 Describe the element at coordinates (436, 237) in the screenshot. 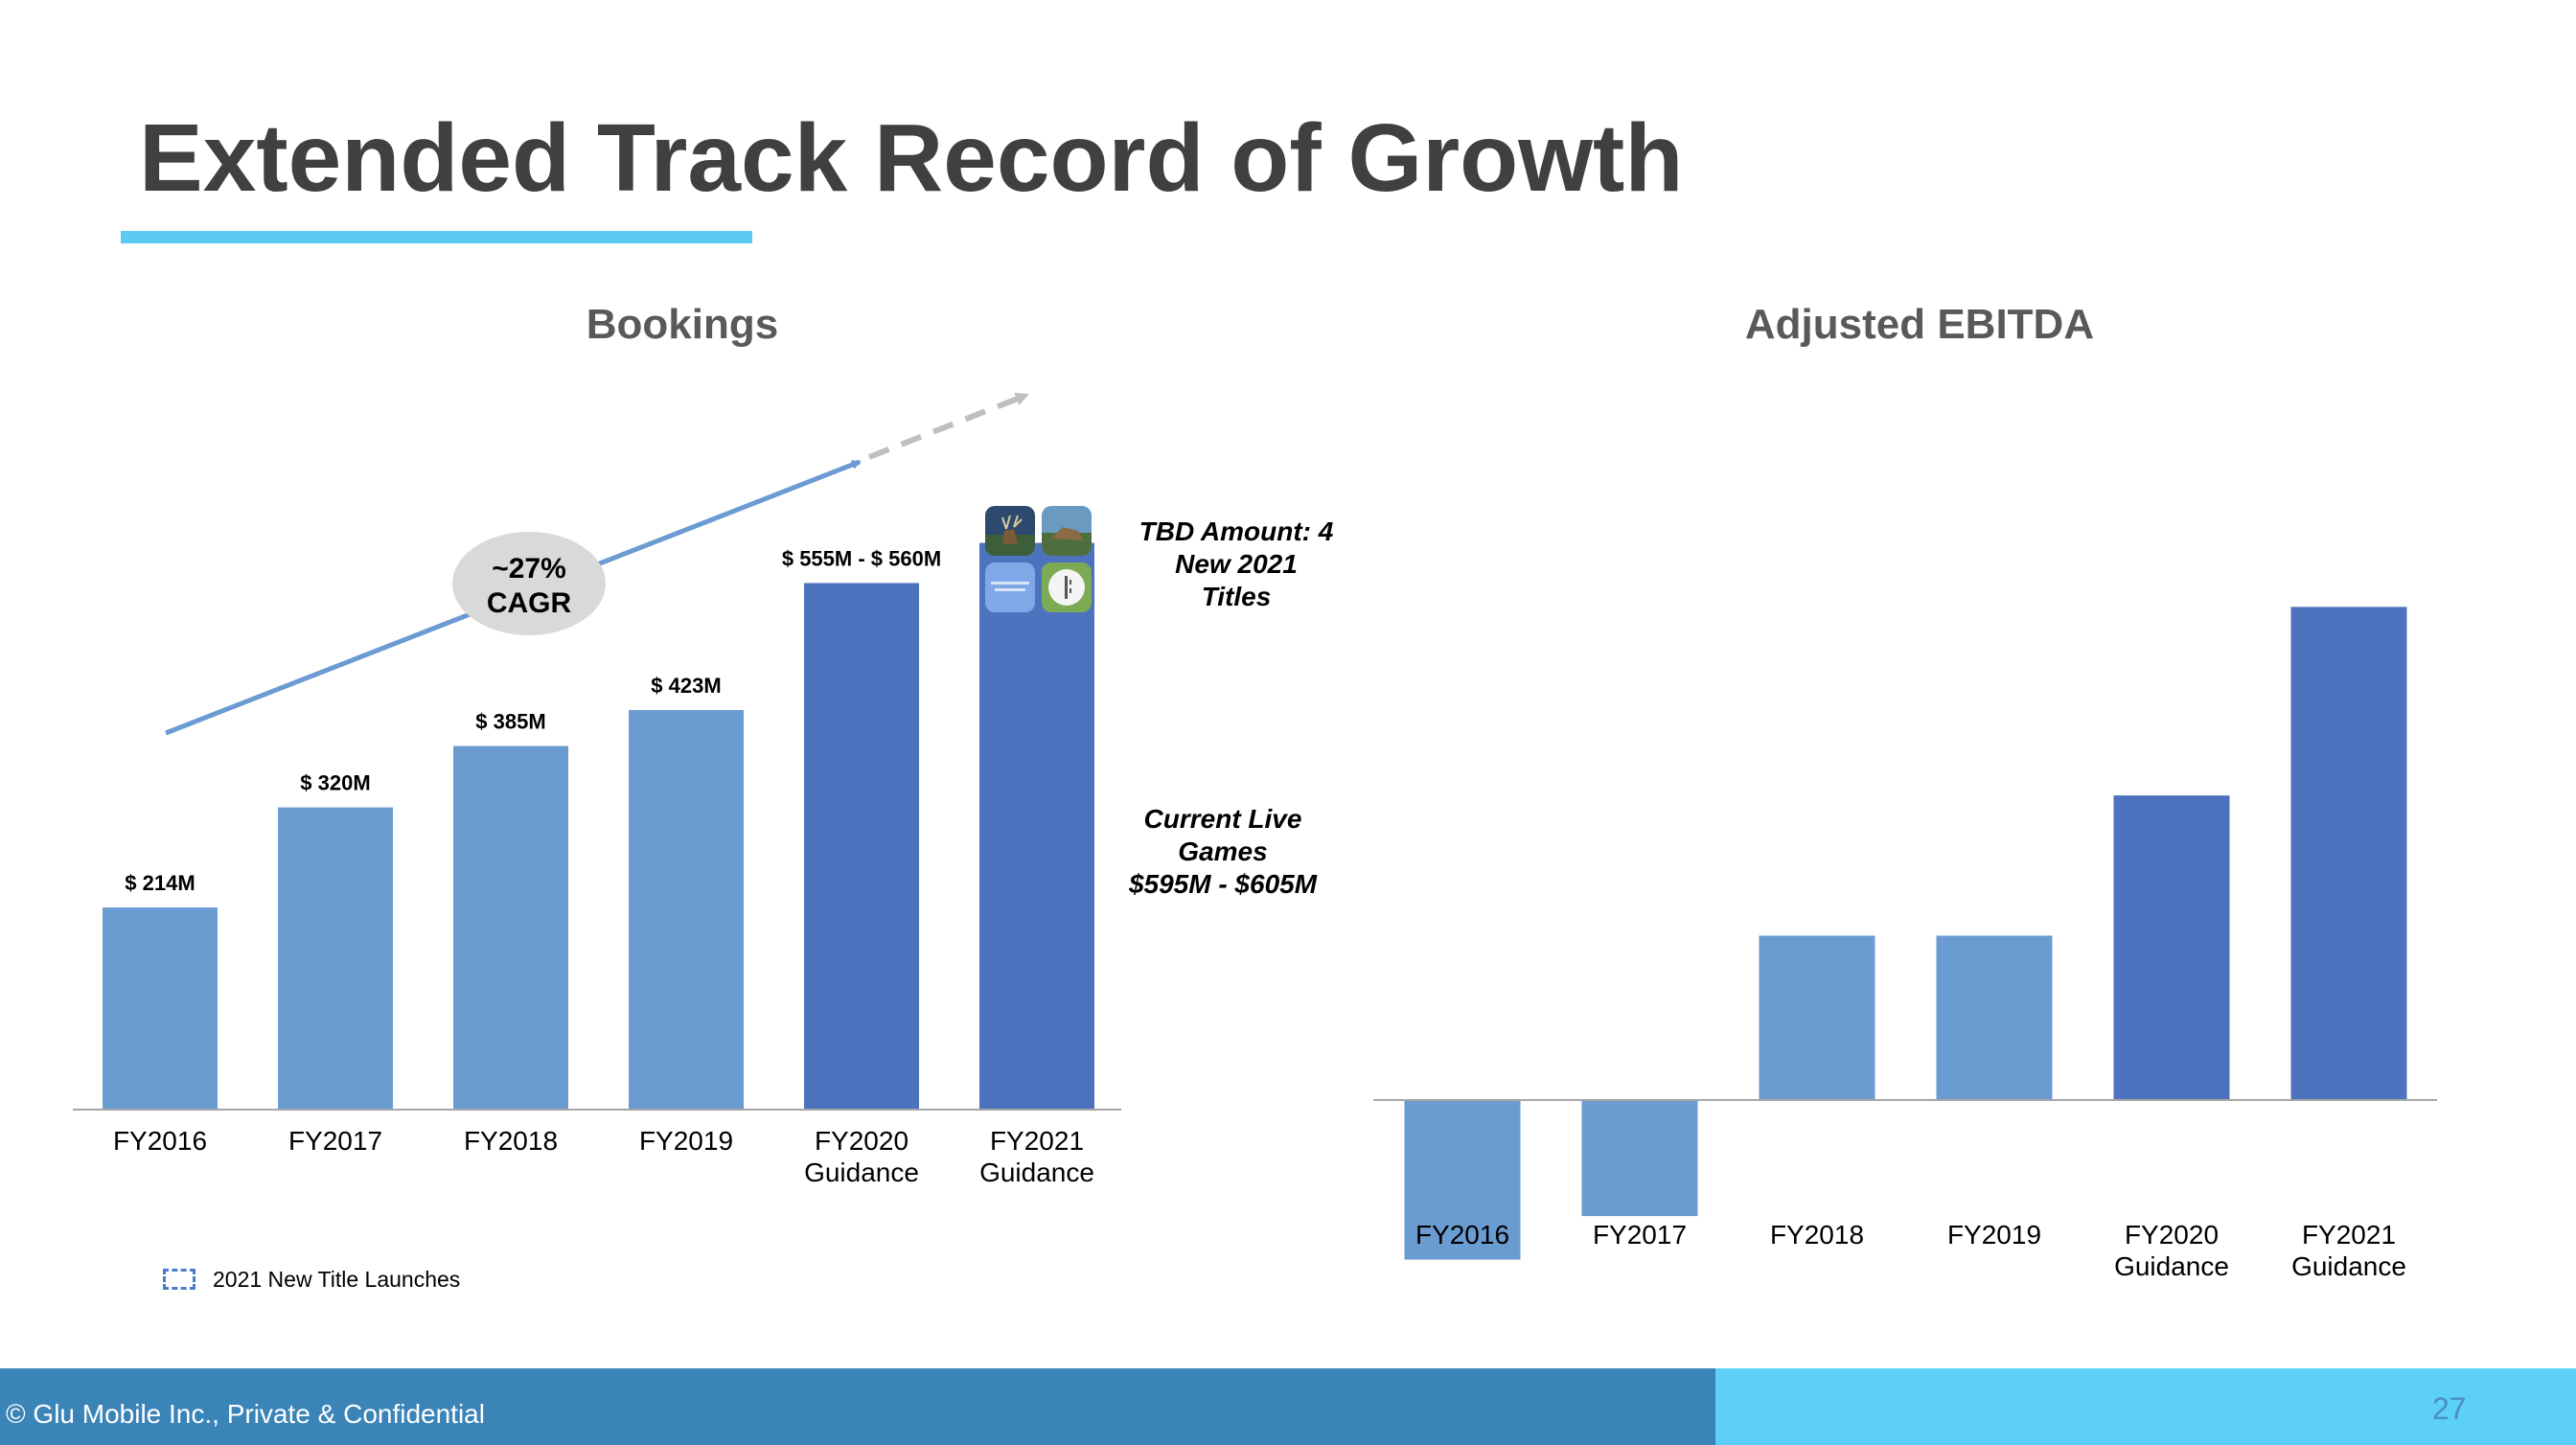

I see `title-underline` at that location.